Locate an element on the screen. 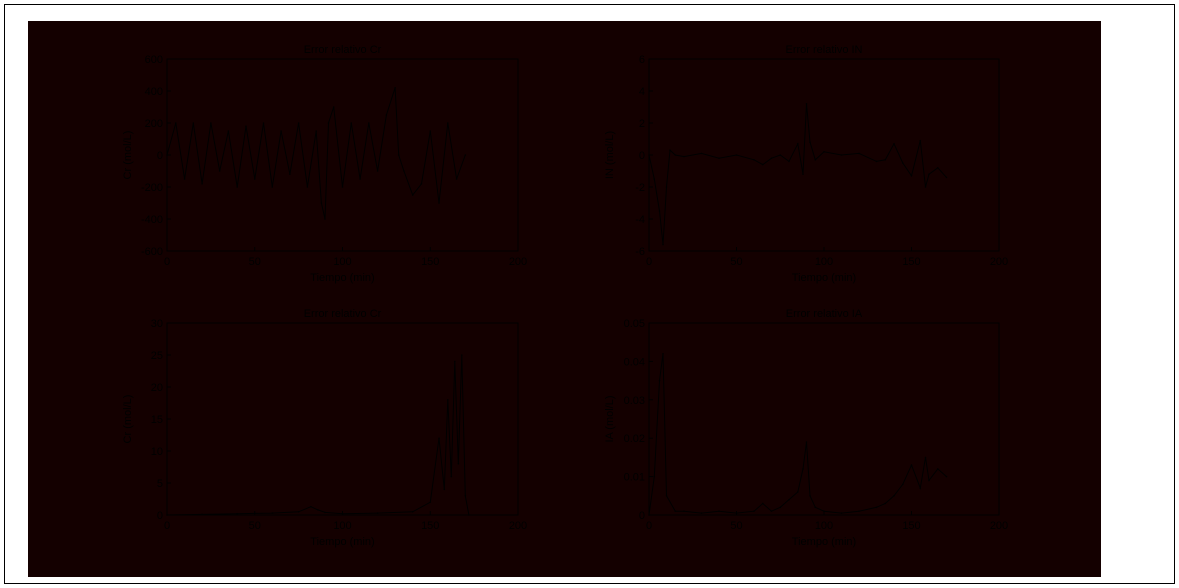 This screenshot has width=1179, height=588. chart-title: Error relativo IA is located at coordinates (824, 314).